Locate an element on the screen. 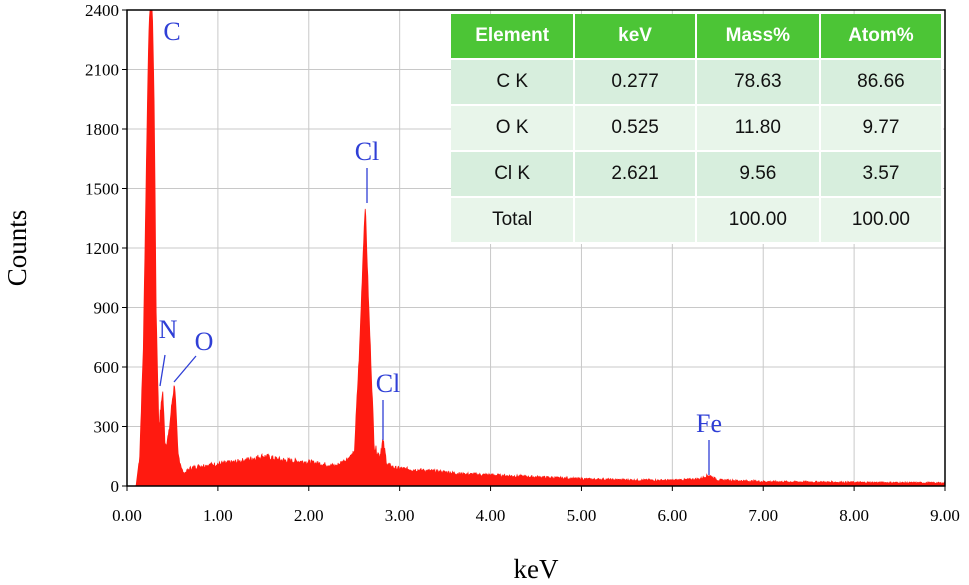 The width and height of the screenshot is (969, 585). table-row: Cl K 2.621 9.56 3.57 is located at coordinates (697, 175).